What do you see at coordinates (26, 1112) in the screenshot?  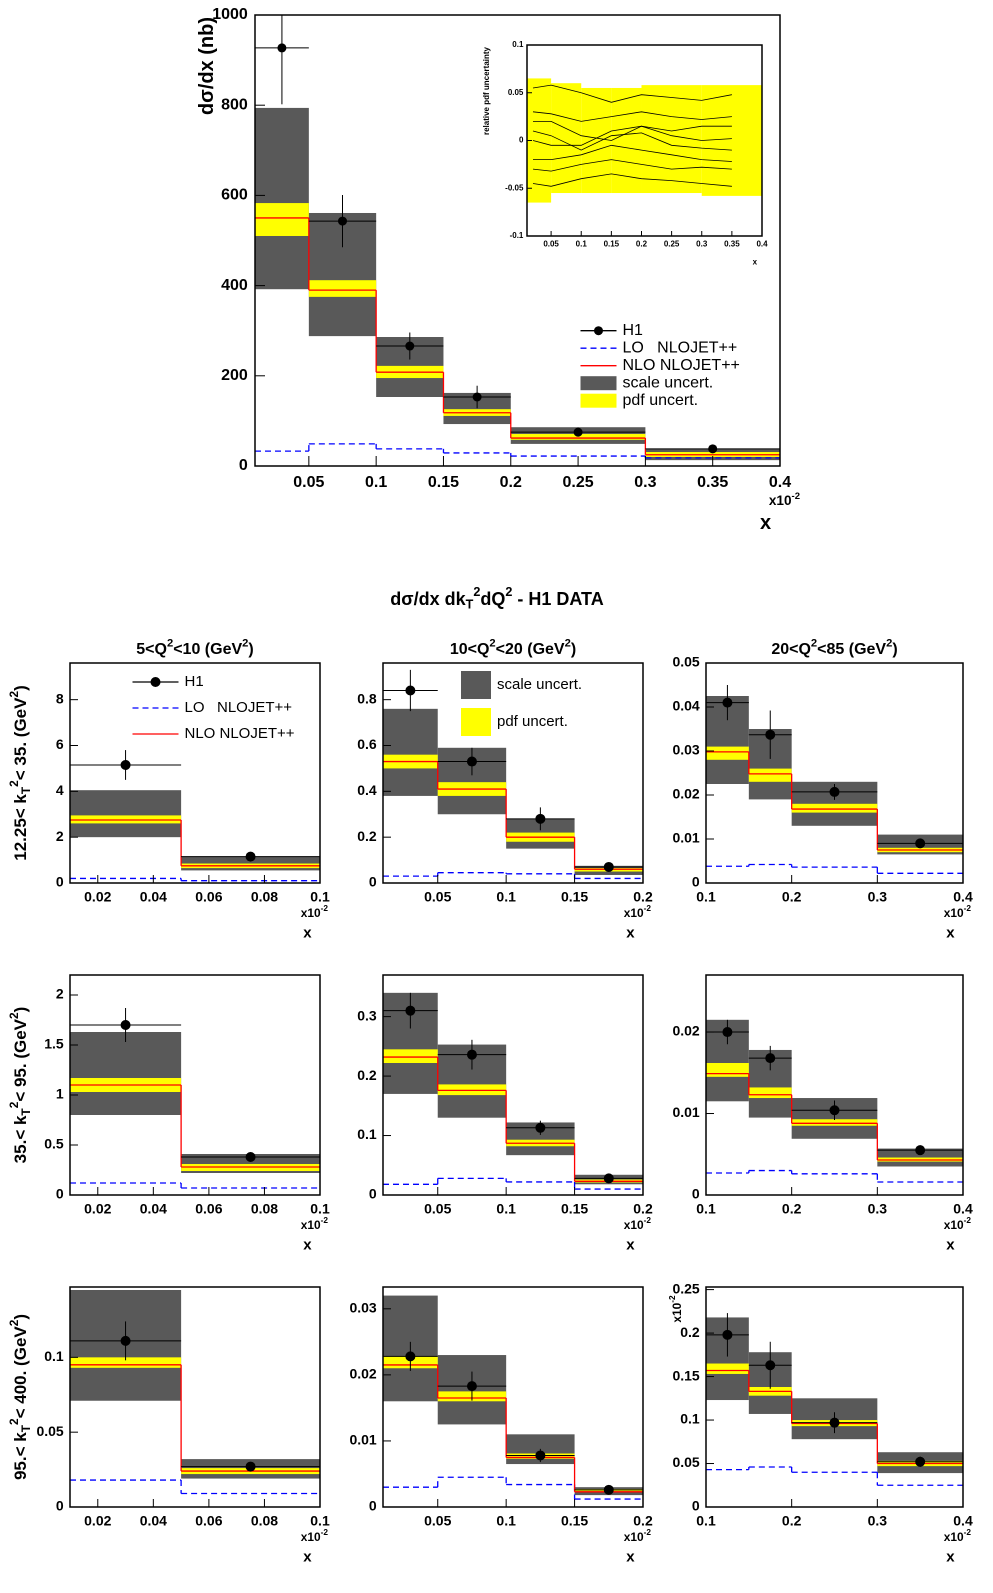 I see `text-part: T` at bounding box center [26, 1112].